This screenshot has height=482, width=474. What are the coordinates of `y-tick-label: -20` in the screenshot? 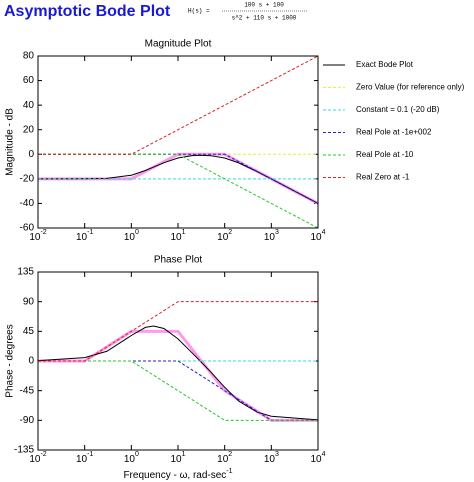 It's located at (27, 178).